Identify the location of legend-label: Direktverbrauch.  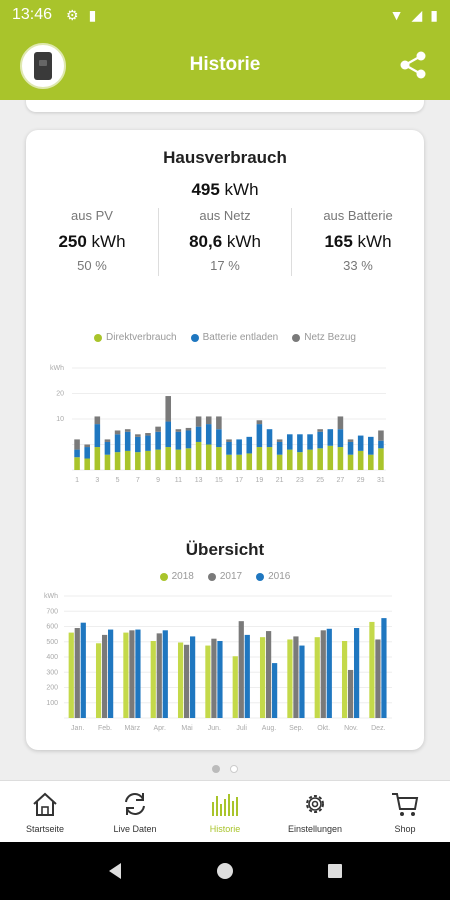
(141, 337).